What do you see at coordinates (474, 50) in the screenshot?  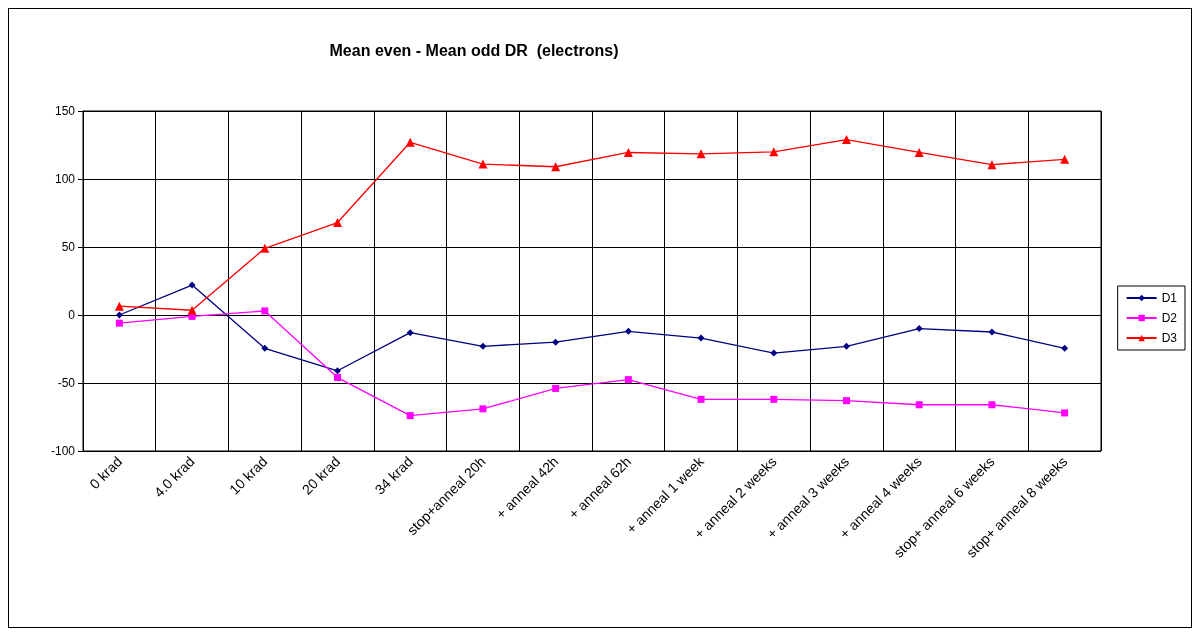 I see `chart-title: Mean even - Mean odd DR (electrons)` at bounding box center [474, 50].